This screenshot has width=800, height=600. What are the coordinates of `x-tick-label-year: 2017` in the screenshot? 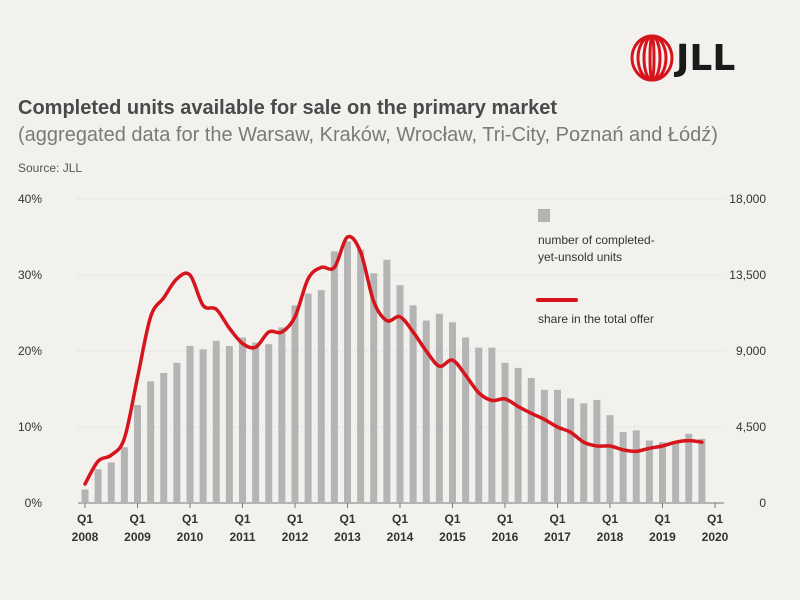 It's located at (557, 537).